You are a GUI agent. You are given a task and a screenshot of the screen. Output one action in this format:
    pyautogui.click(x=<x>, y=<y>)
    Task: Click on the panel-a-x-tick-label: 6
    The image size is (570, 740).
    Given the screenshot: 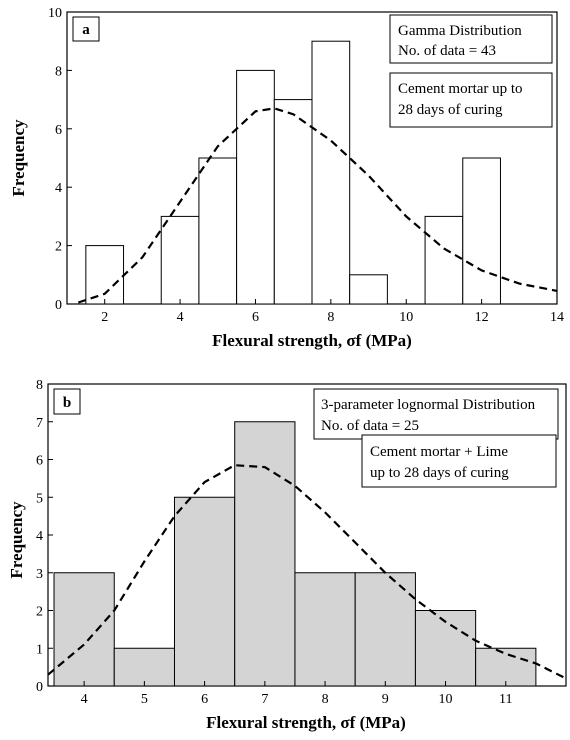 What is the action you would take?
    pyautogui.click(x=255, y=317)
    